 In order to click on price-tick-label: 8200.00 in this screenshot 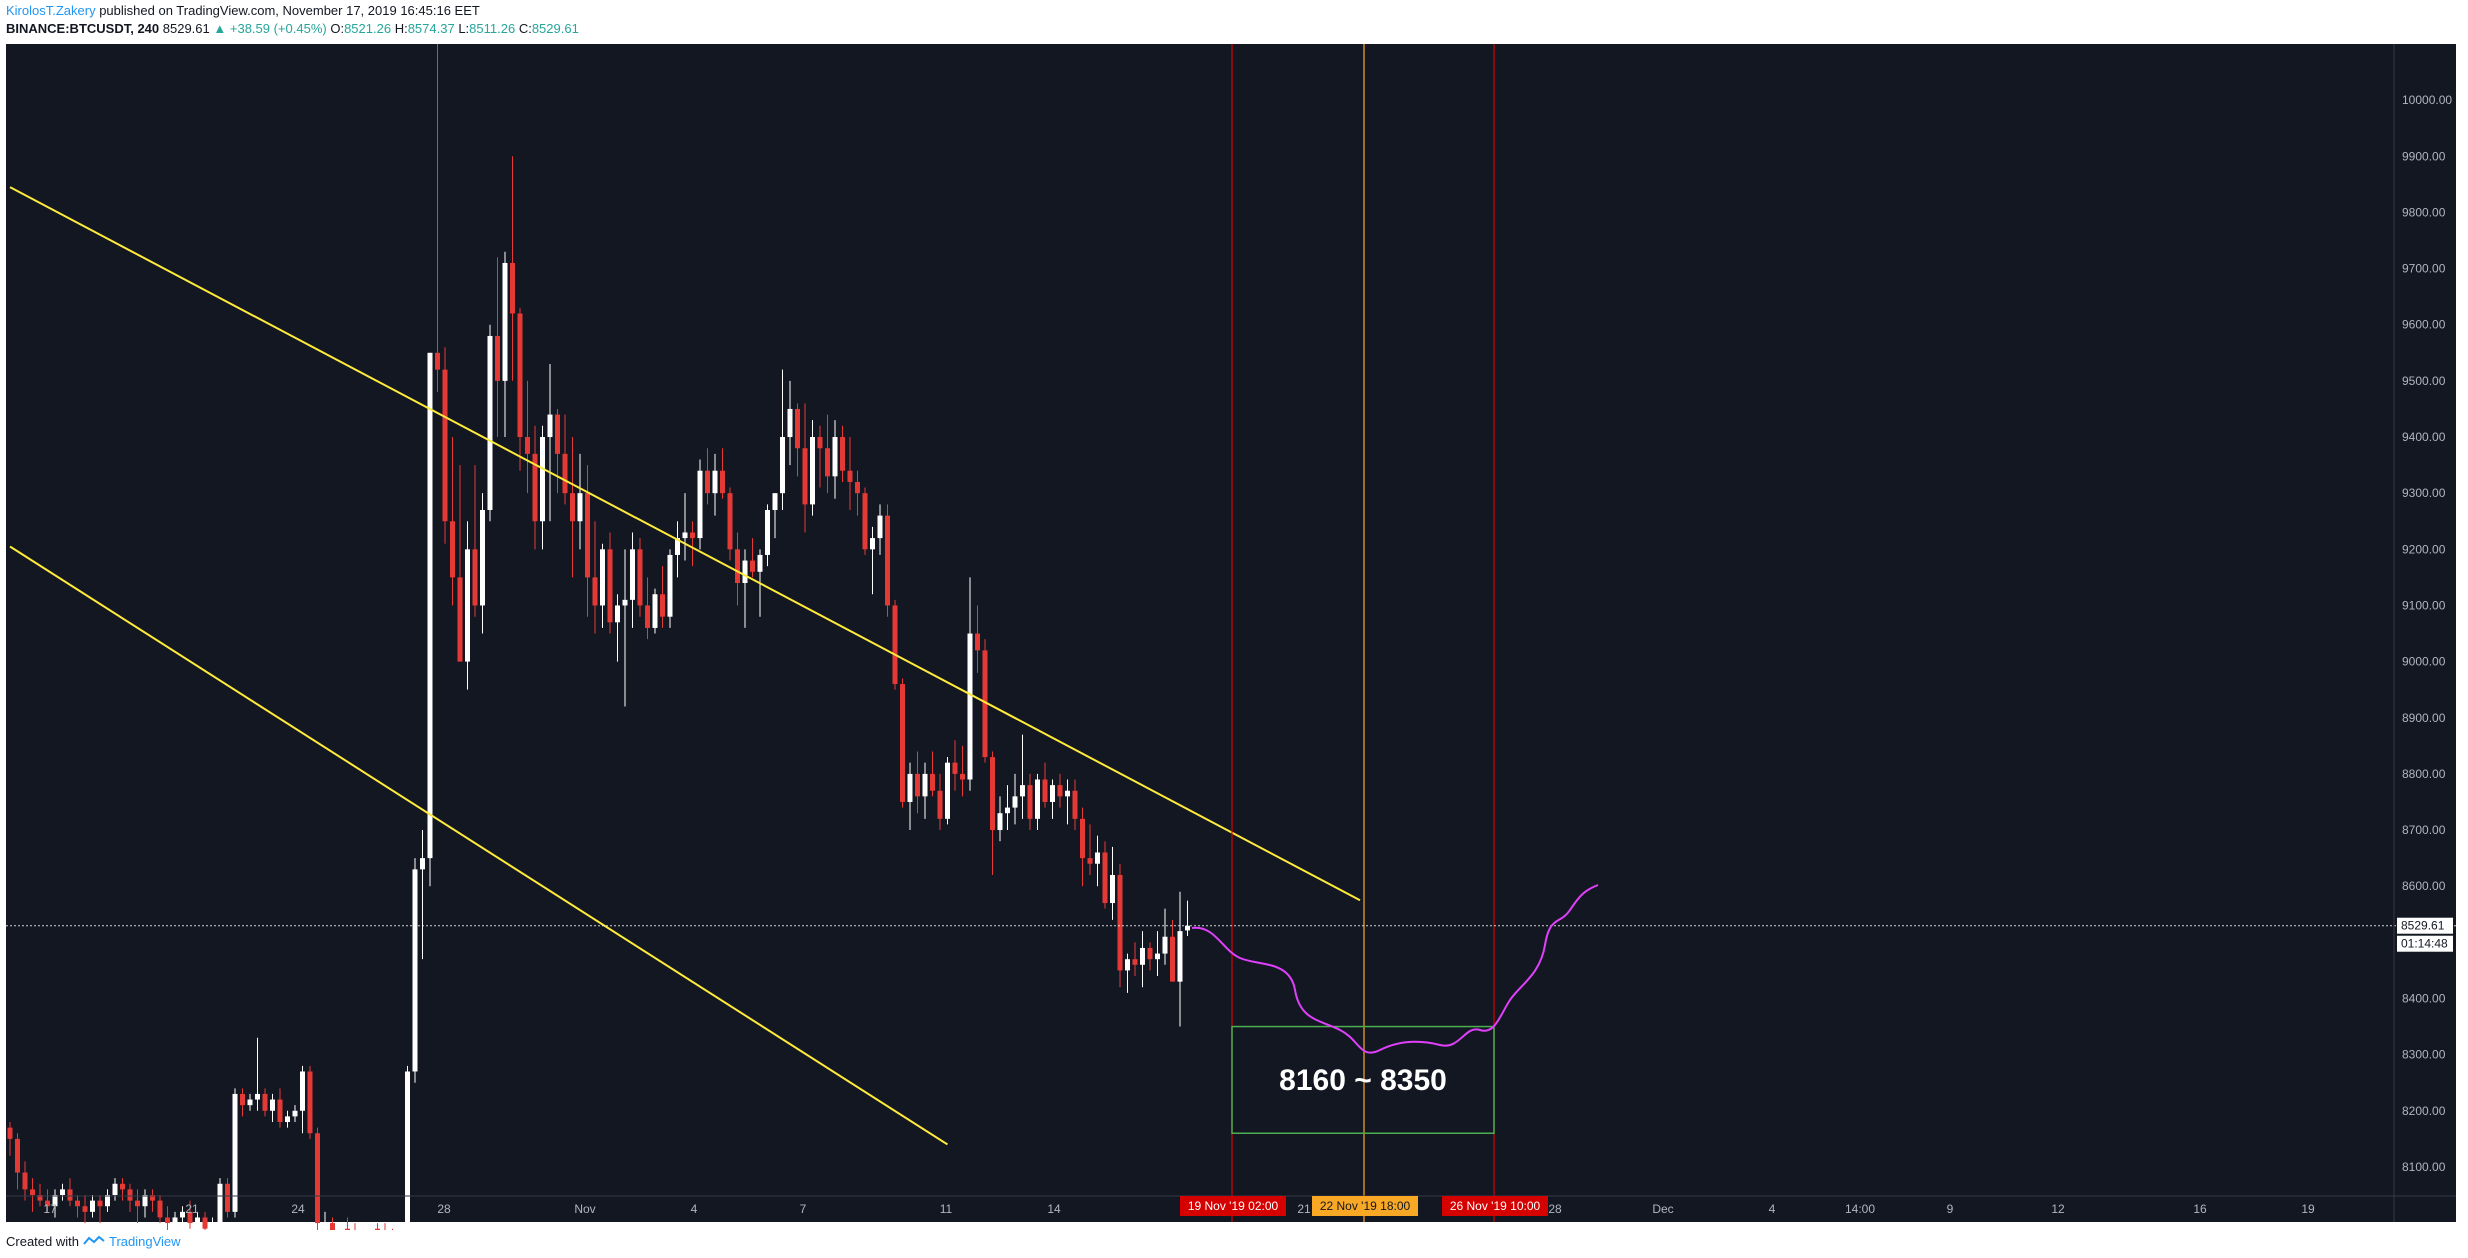, I will do `click(2424, 1111)`.